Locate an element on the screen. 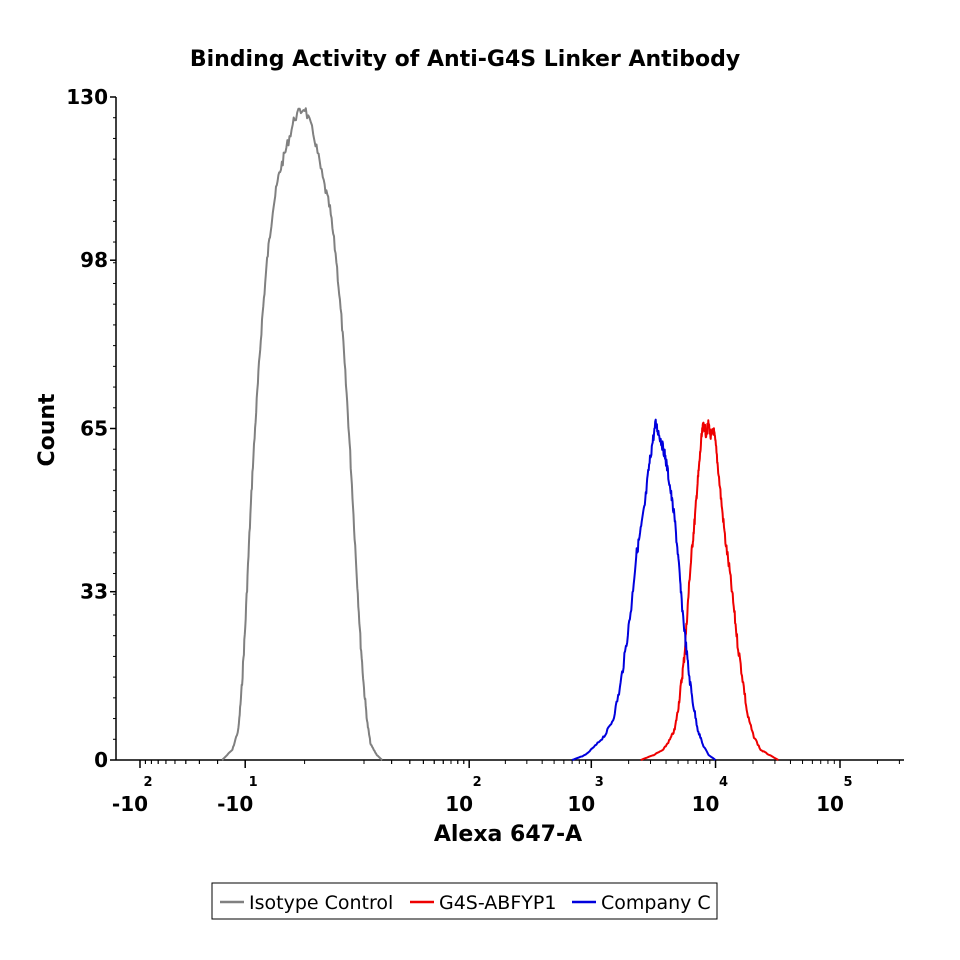 The width and height of the screenshot is (960, 960). legend: Isotype Control G4S-ABFYP1 Company C is located at coordinates (464, 901).